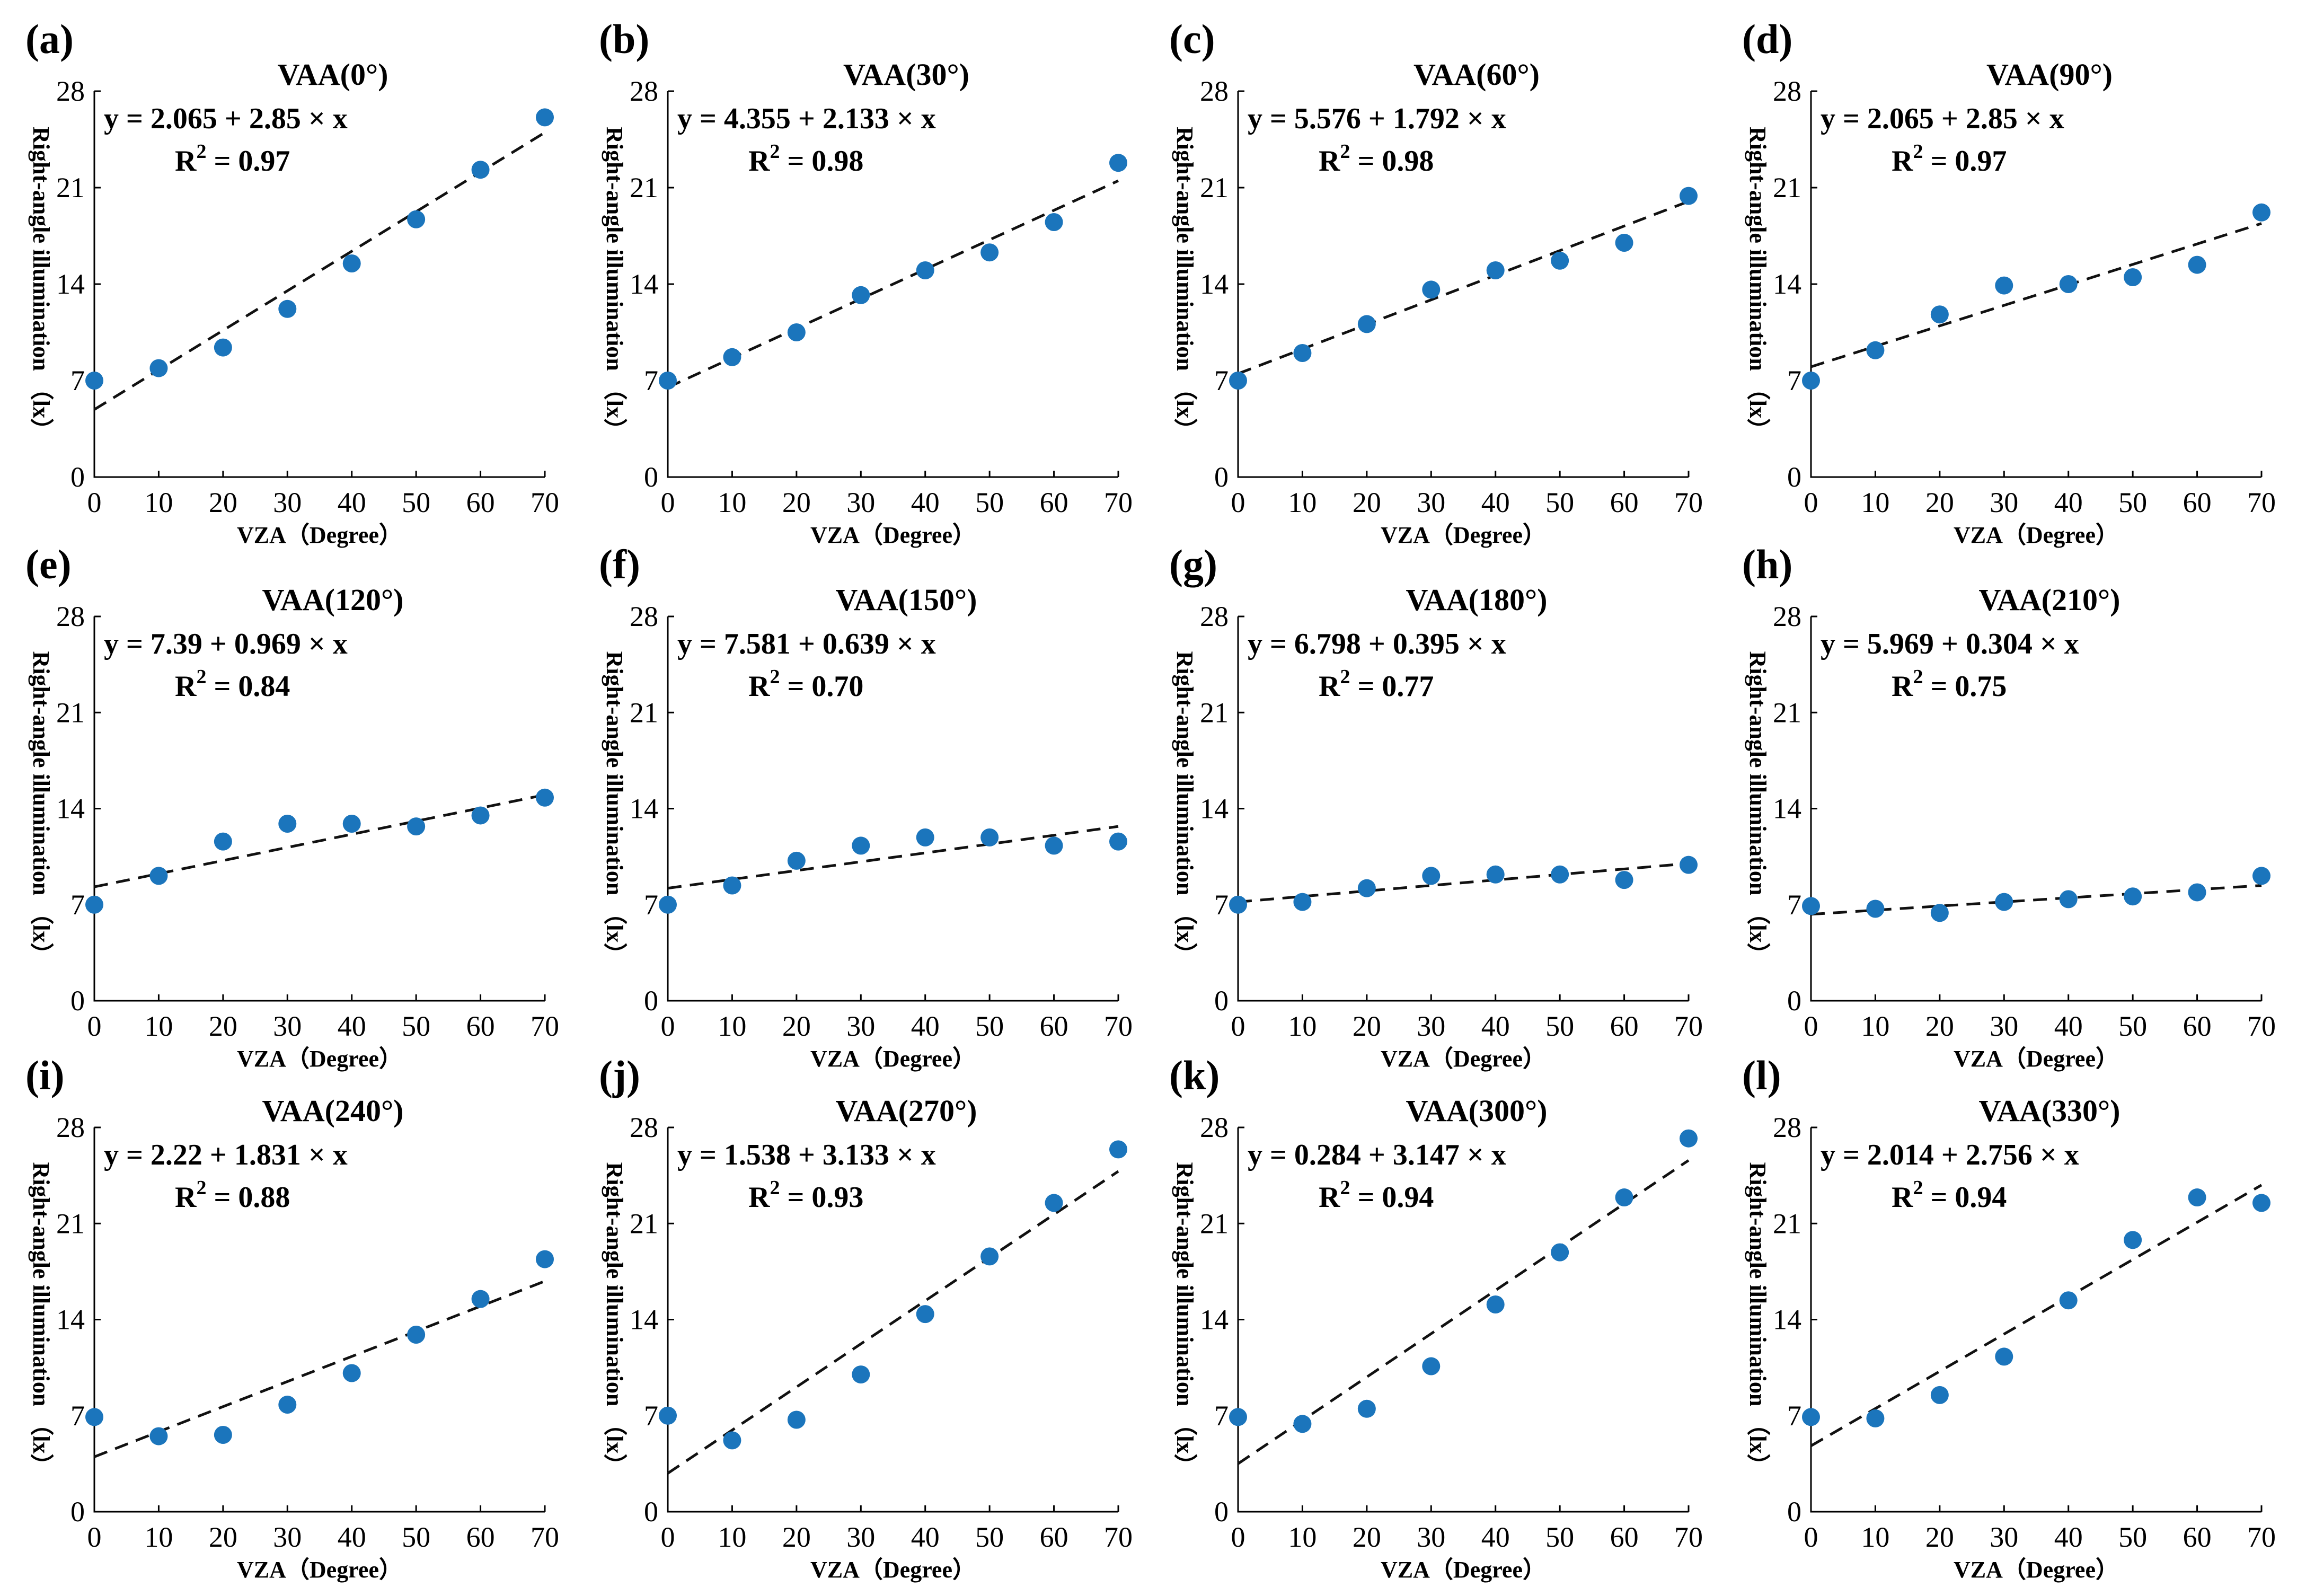  I want to click on r-squared-label: R2 = 0.84, so click(232, 684).